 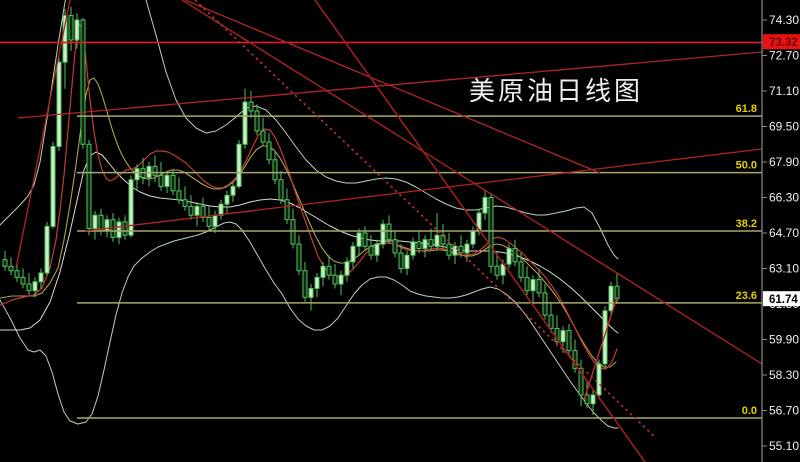 What do you see at coordinates (784, 127) in the screenshot?
I see `axis-label: 69.50` at bounding box center [784, 127].